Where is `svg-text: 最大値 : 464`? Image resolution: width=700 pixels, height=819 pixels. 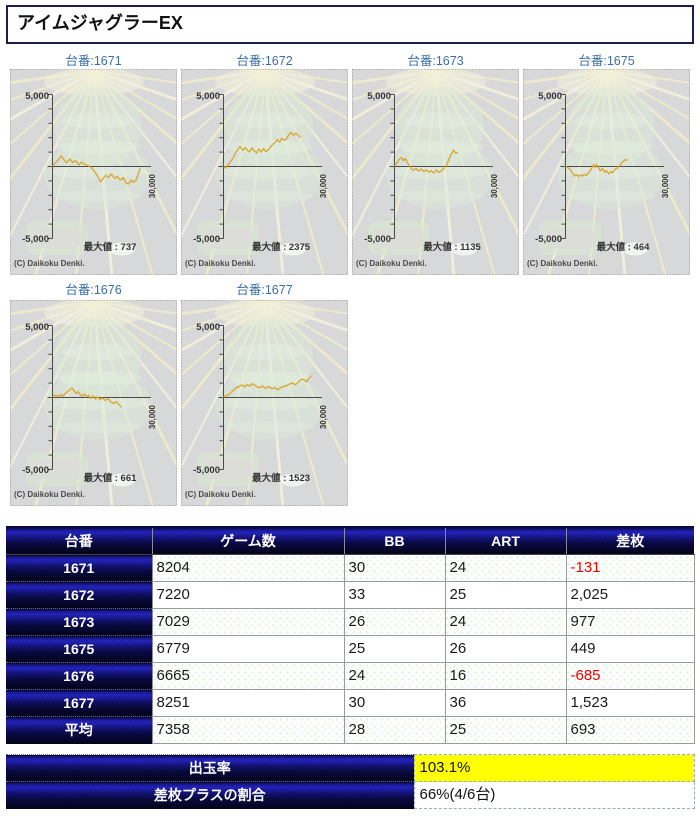
svg-text: 最大値 : 464 is located at coordinates (624, 247).